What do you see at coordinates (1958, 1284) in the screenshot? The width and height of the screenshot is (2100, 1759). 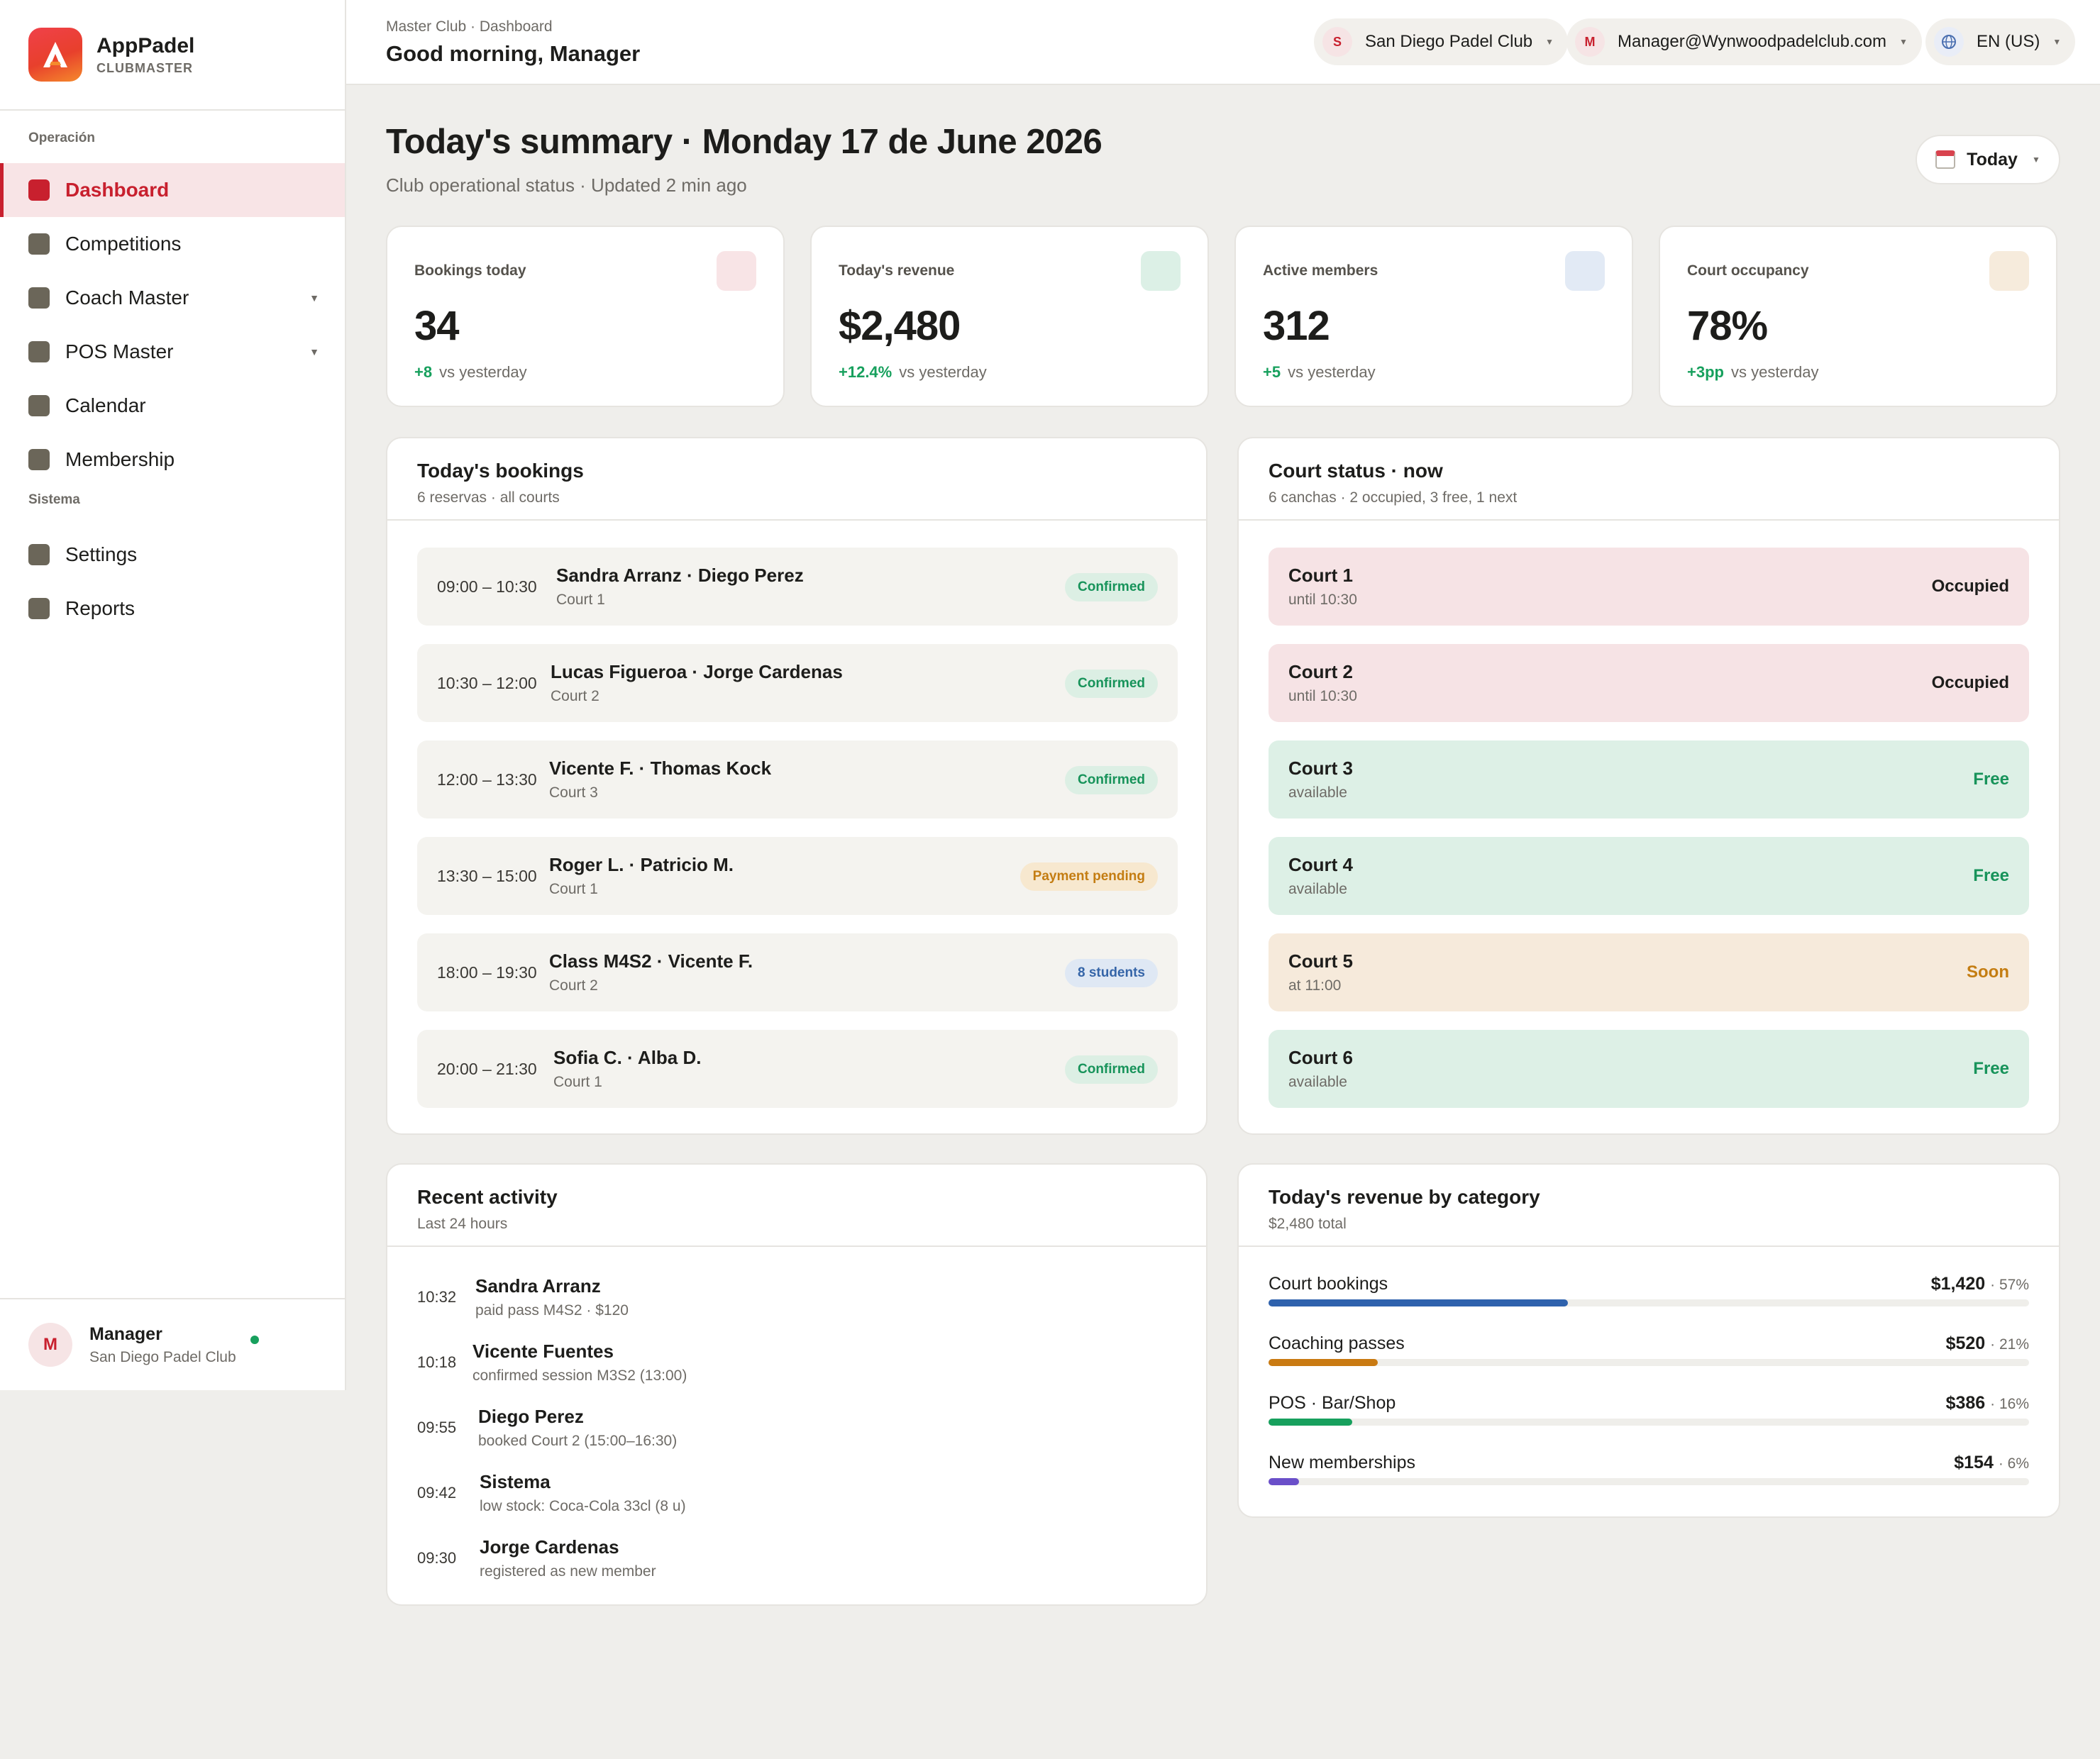 I see `revenue-value: $1,420` at bounding box center [1958, 1284].